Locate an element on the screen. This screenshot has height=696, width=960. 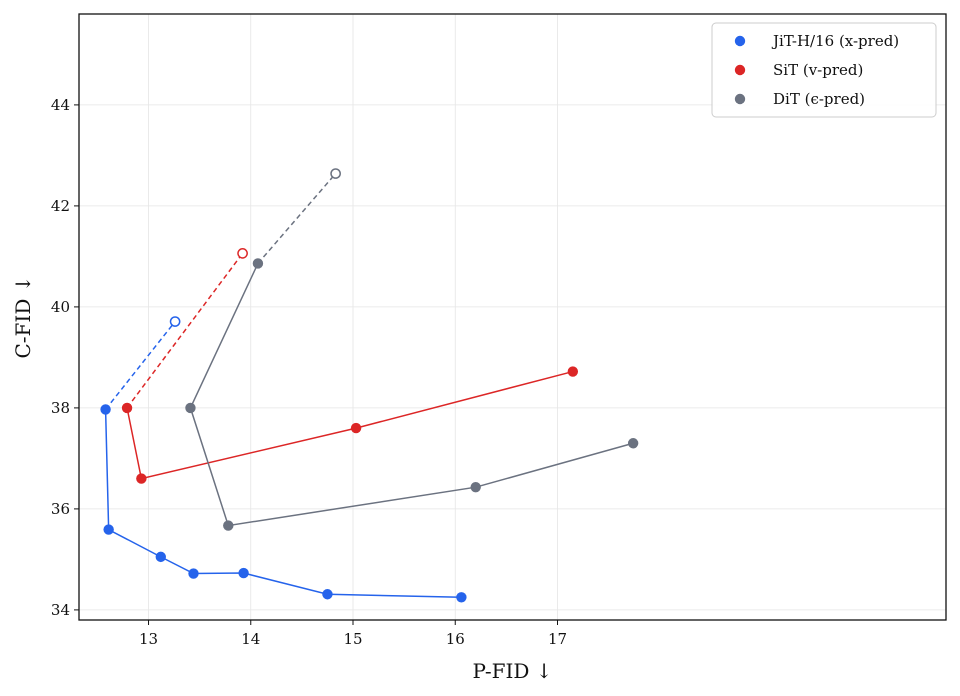
y-tick-label: 38 is located at coordinates (60, 408).